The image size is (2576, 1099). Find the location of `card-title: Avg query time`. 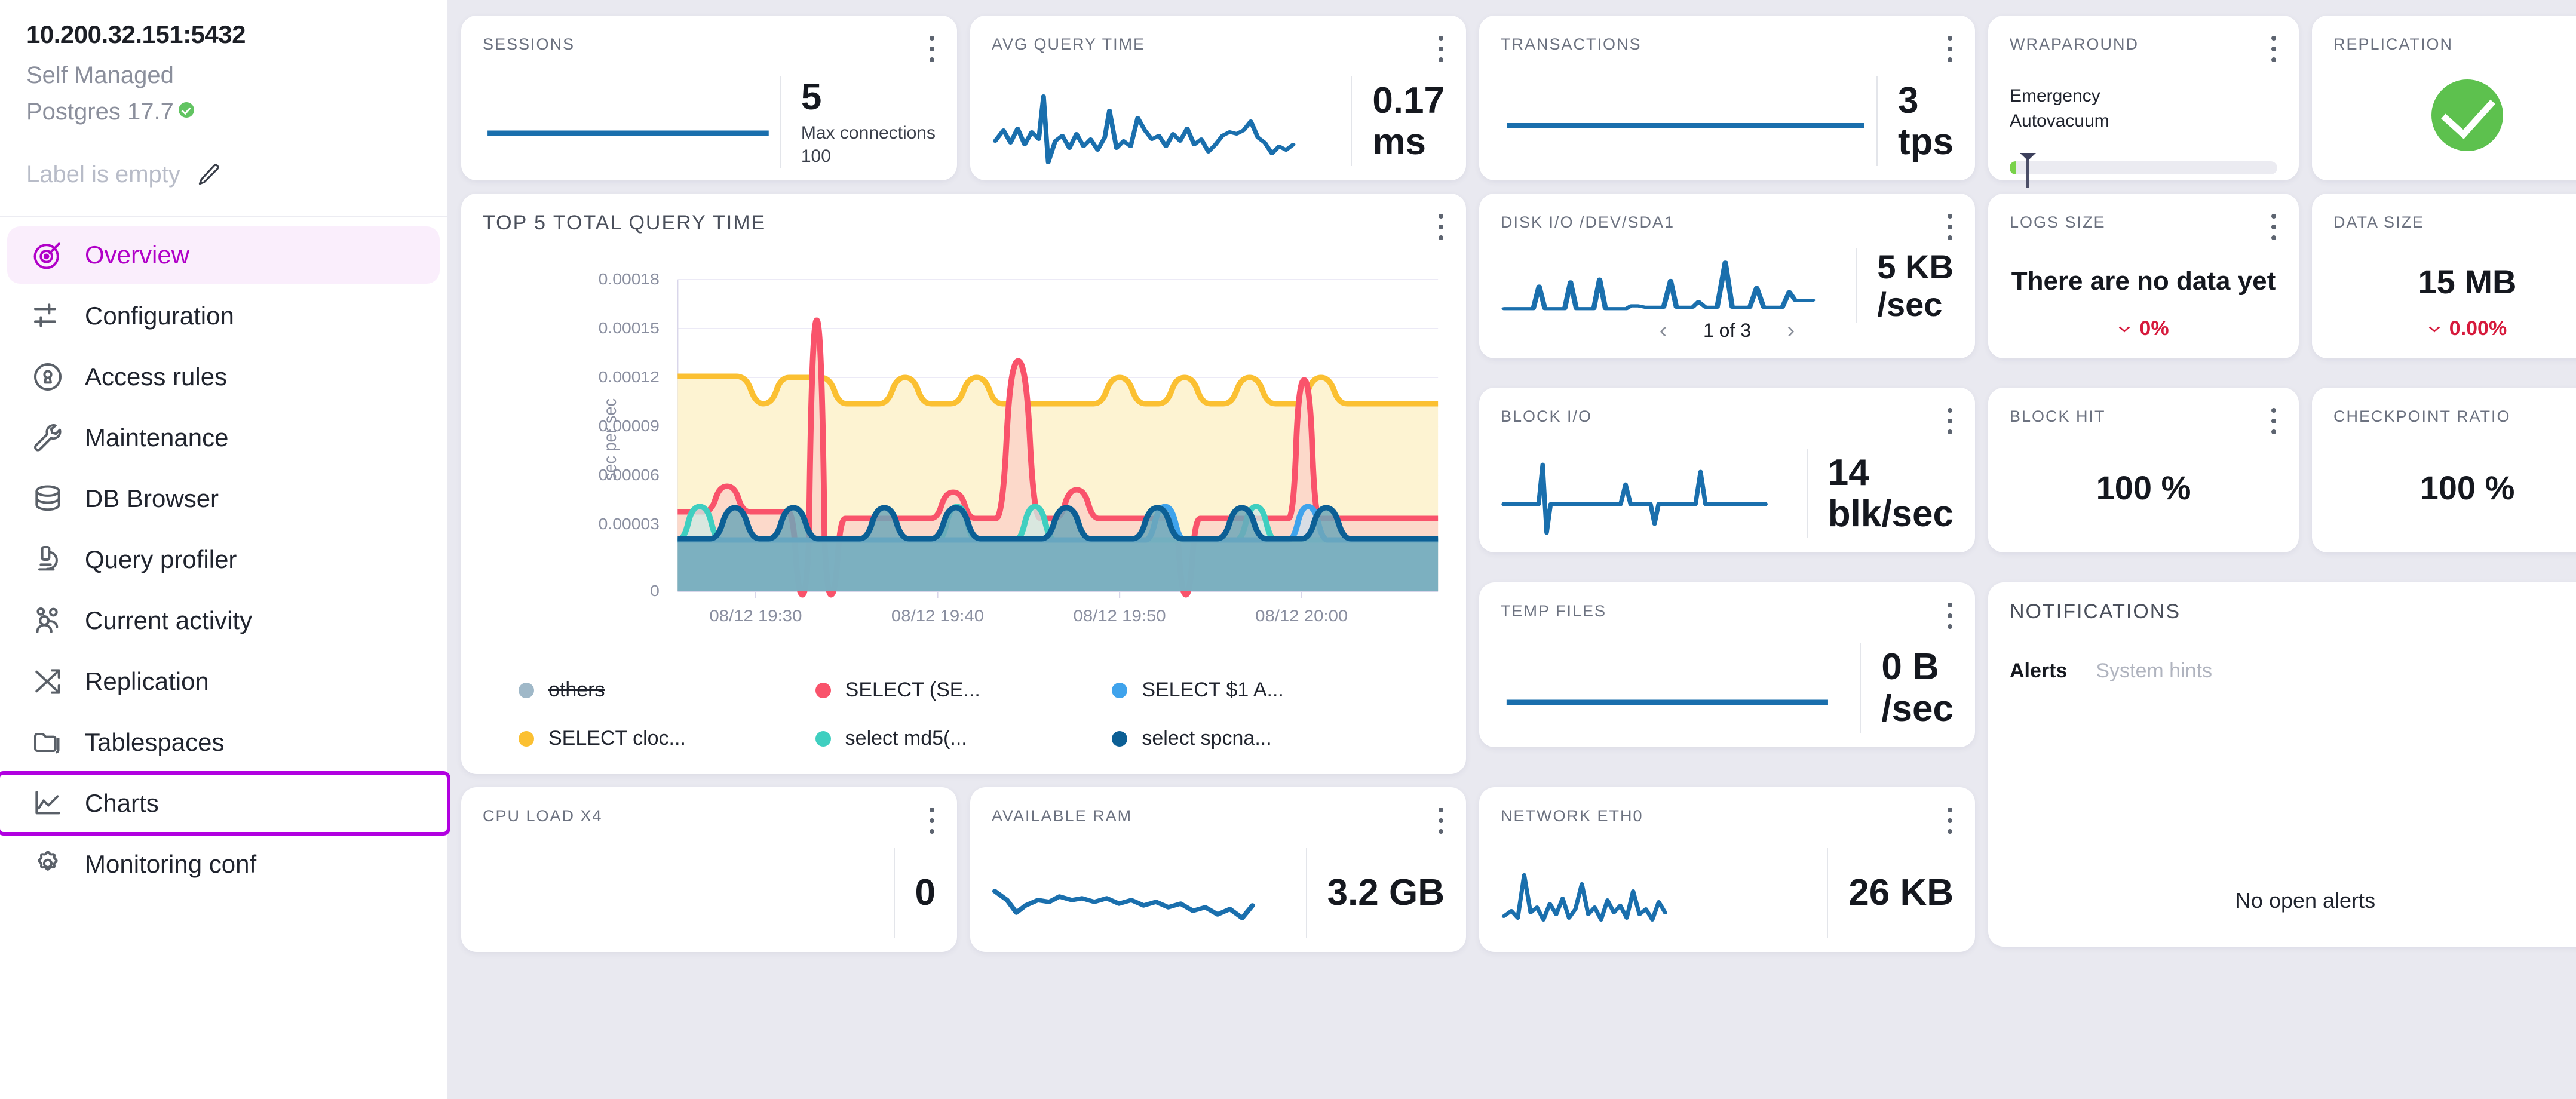

card-title: Avg query time is located at coordinates (1069, 44).